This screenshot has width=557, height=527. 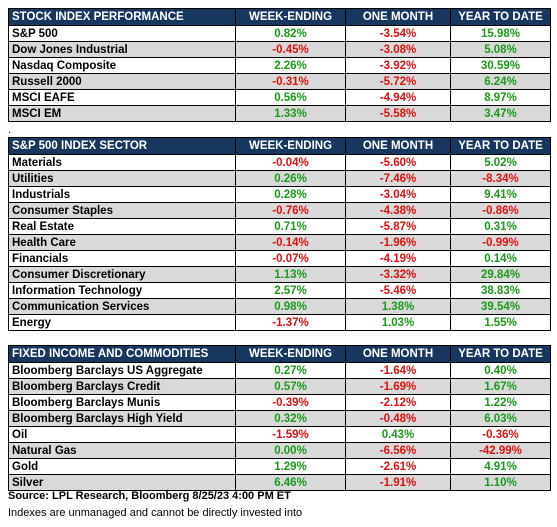 I want to click on value-cell: 1.29%, so click(x=290, y=466).